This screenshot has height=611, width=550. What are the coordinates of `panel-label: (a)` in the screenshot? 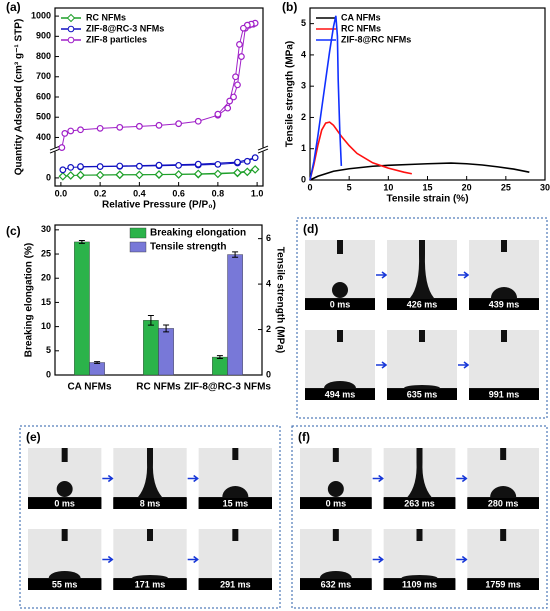 It's located at (13, 7).